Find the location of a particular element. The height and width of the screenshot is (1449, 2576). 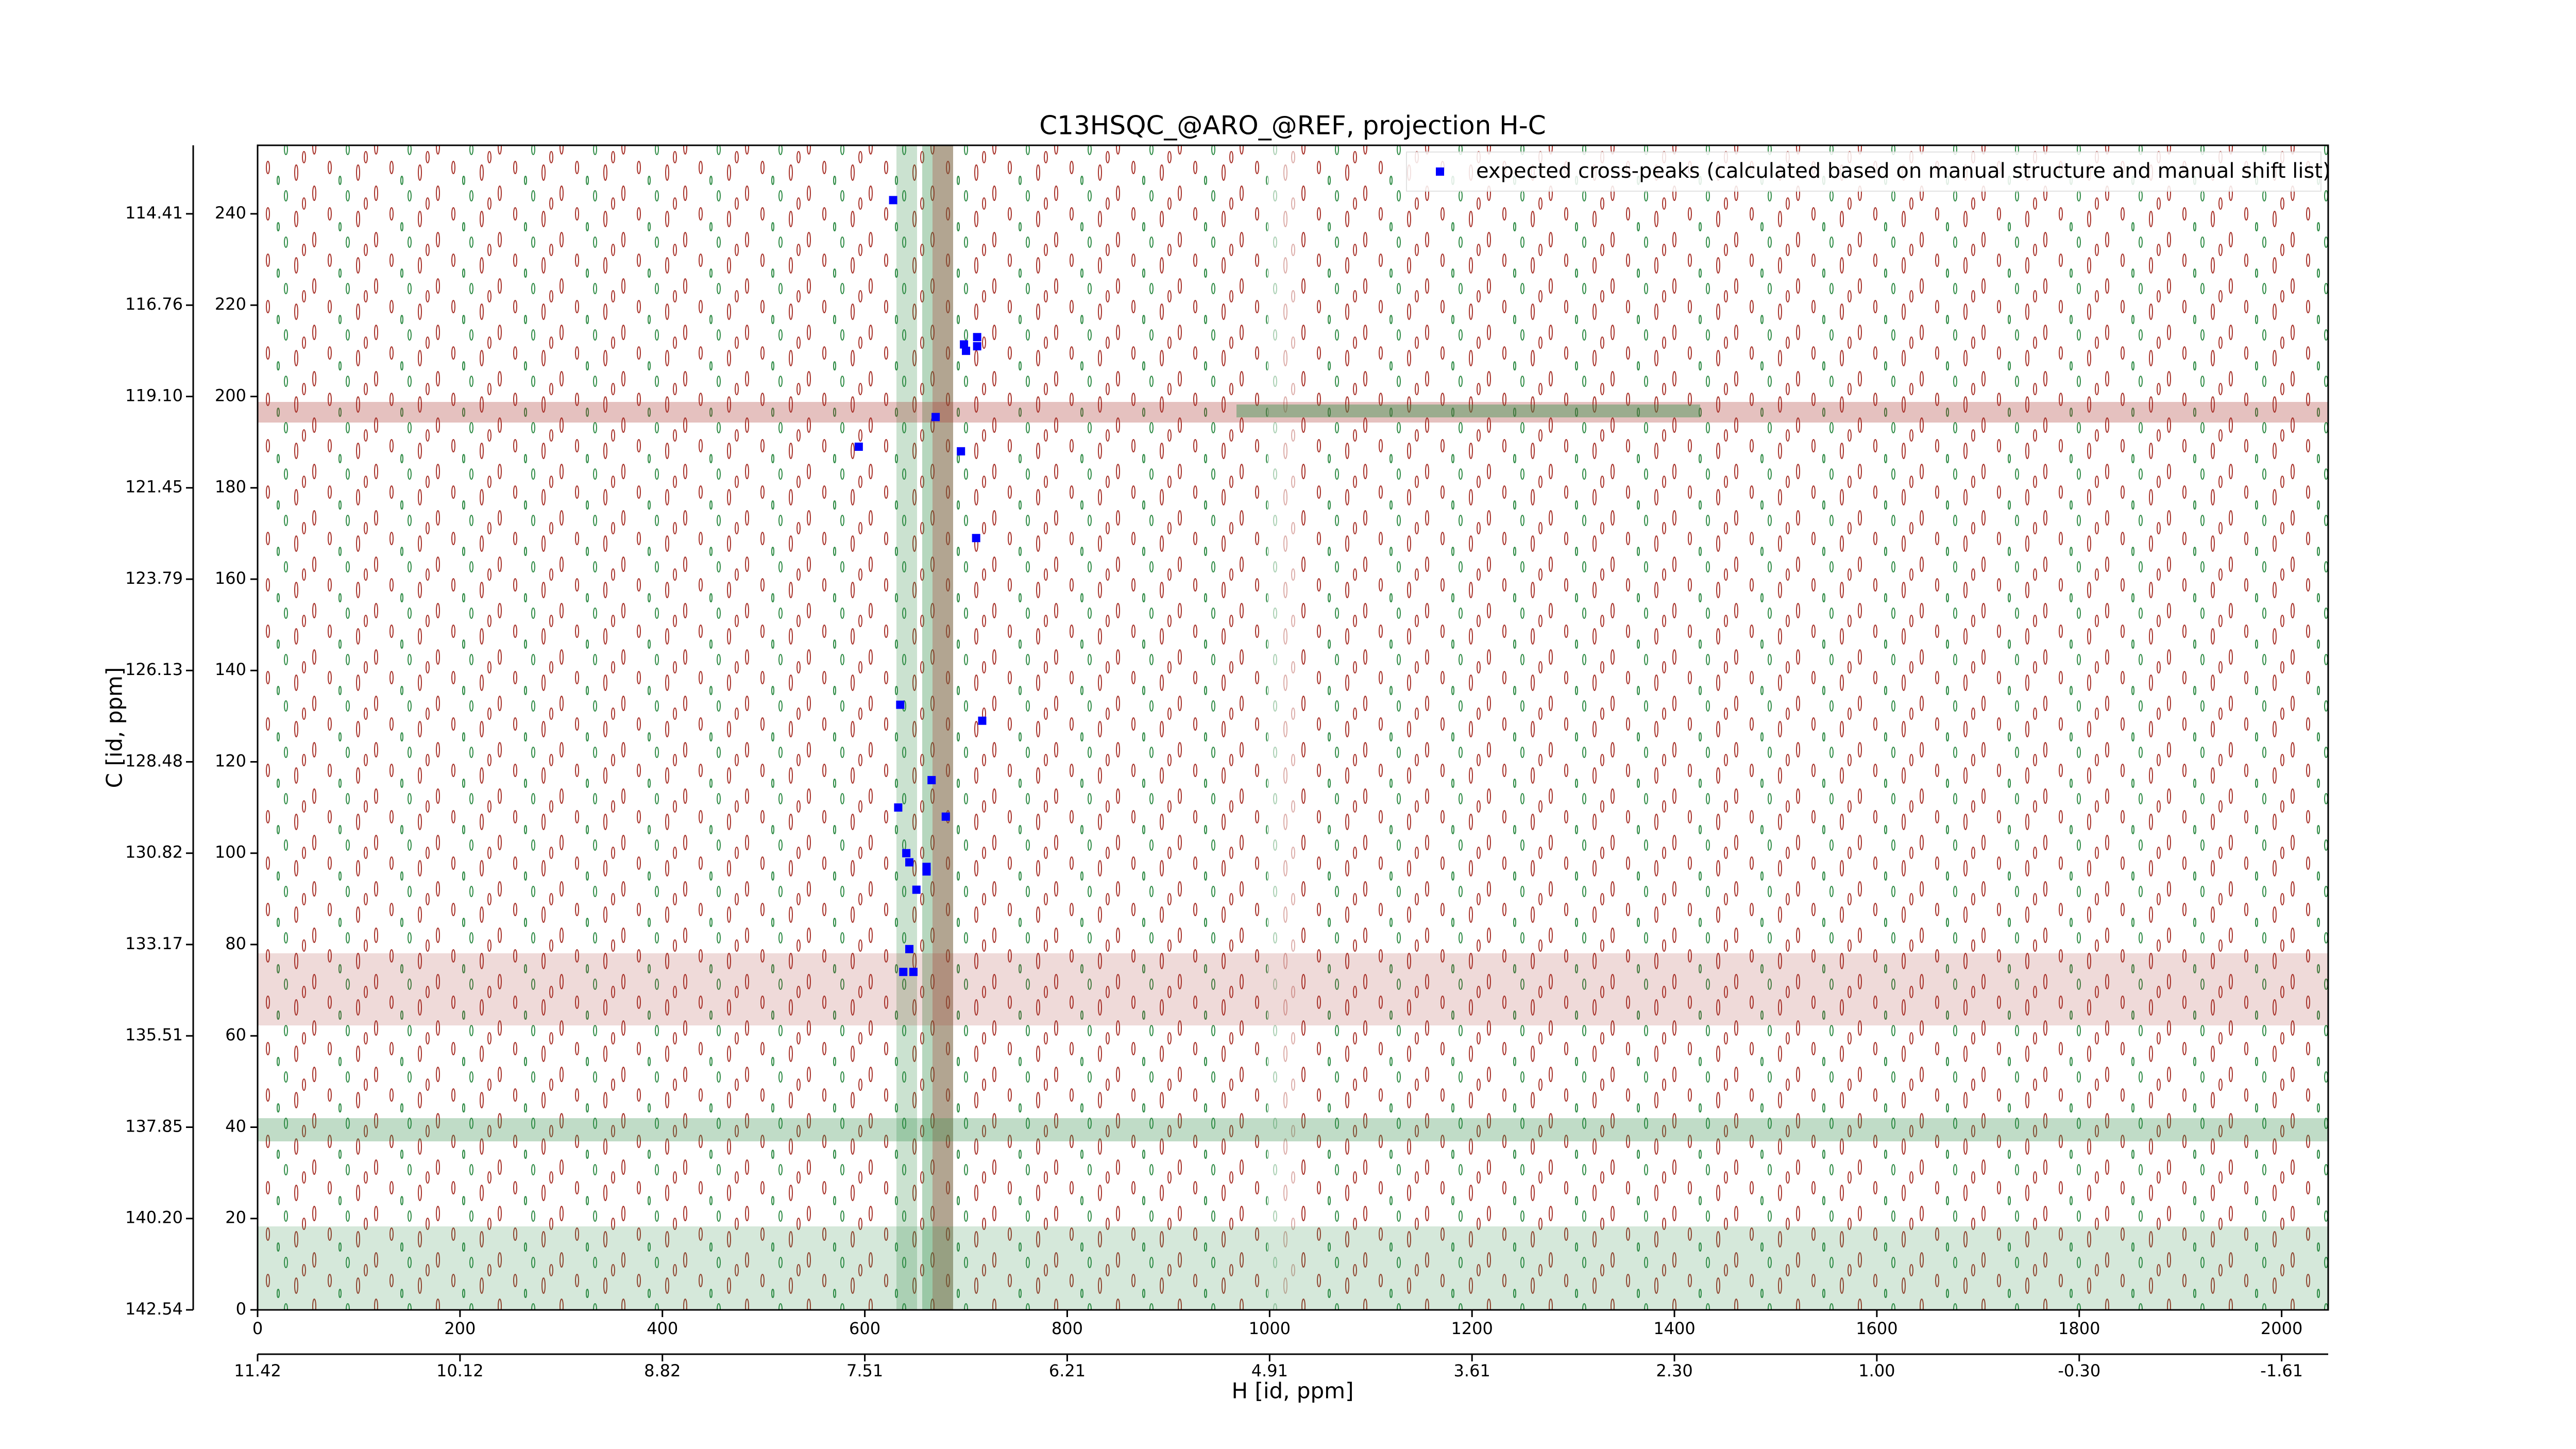

x-tick-label: 400 is located at coordinates (662, 1328).